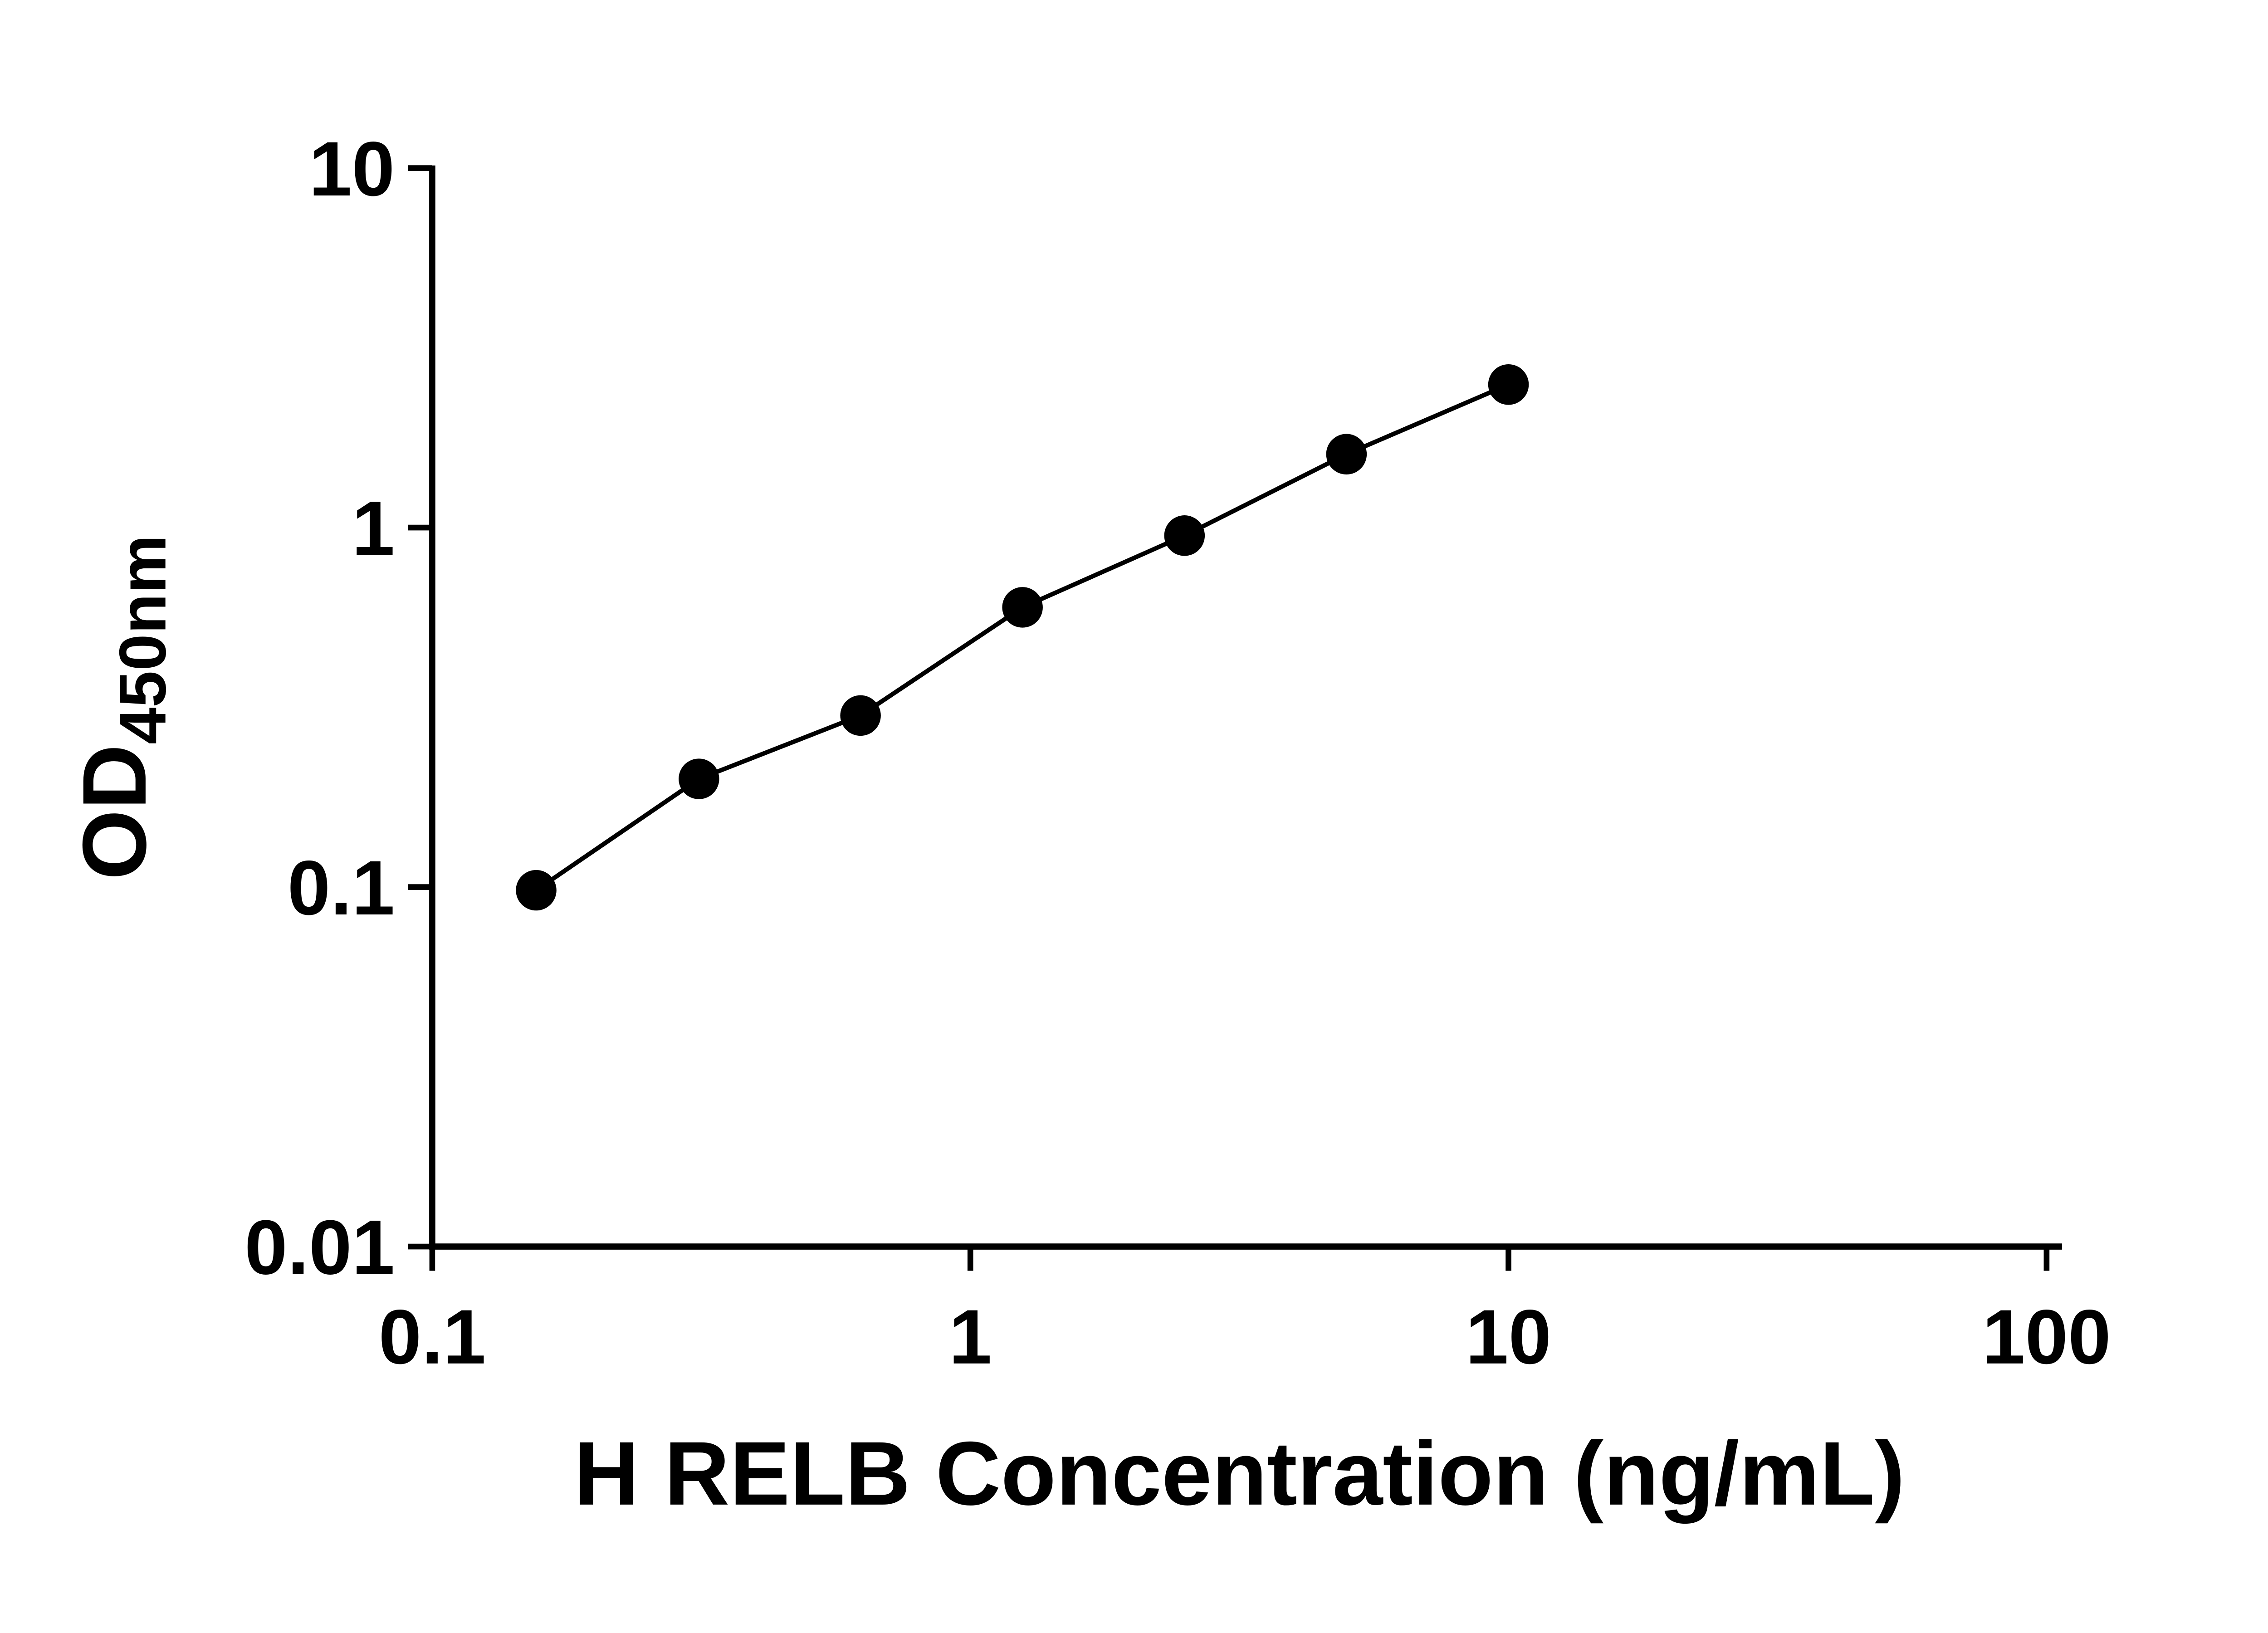  What do you see at coordinates (143, 639) in the screenshot?
I see `y-axis-title-sub: 450nm` at bounding box center [143, 639].